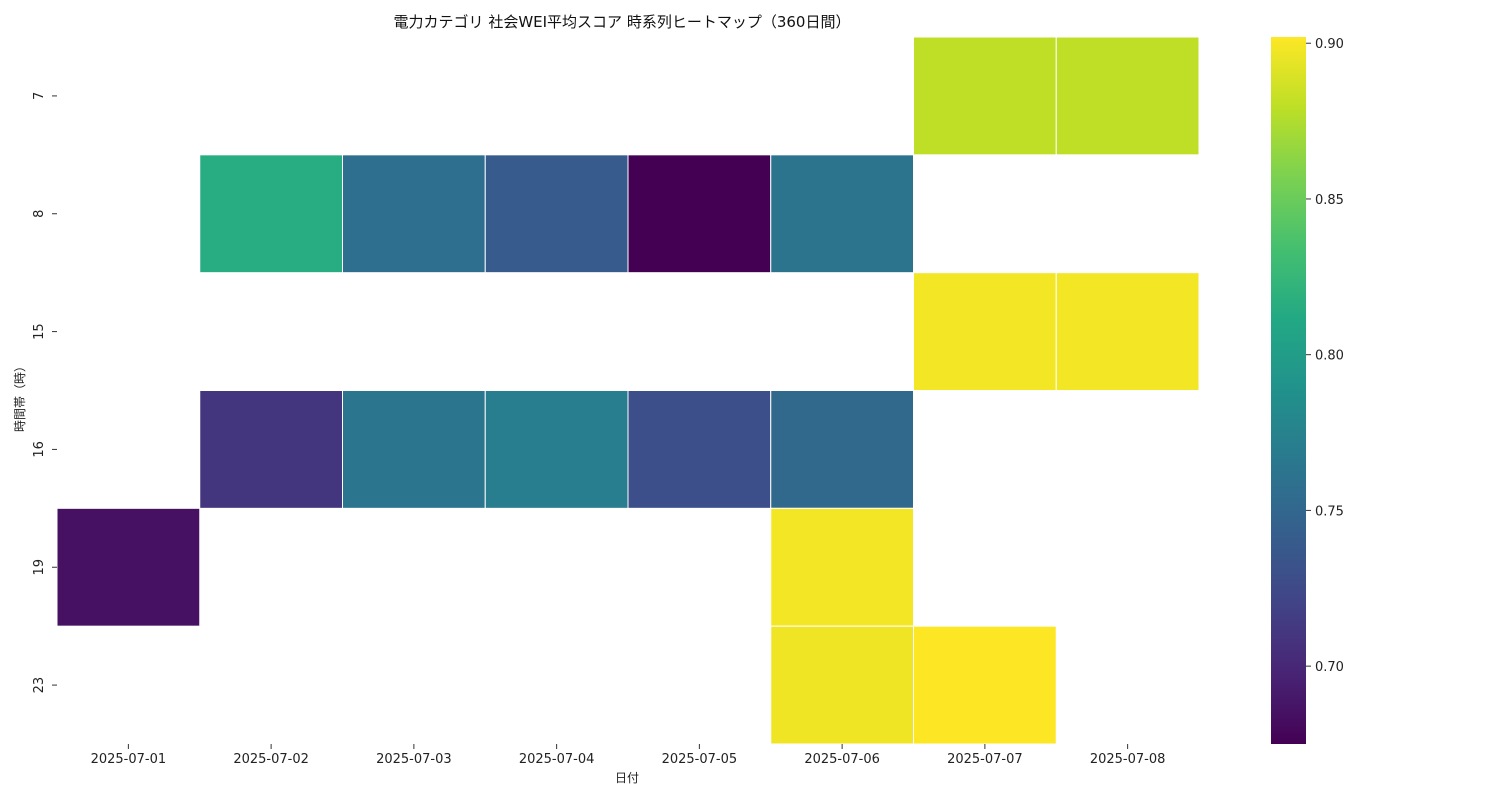 This screenshot has width=1500, height=800. I want to click on x-axis-label: 日付, so click(627, 778).